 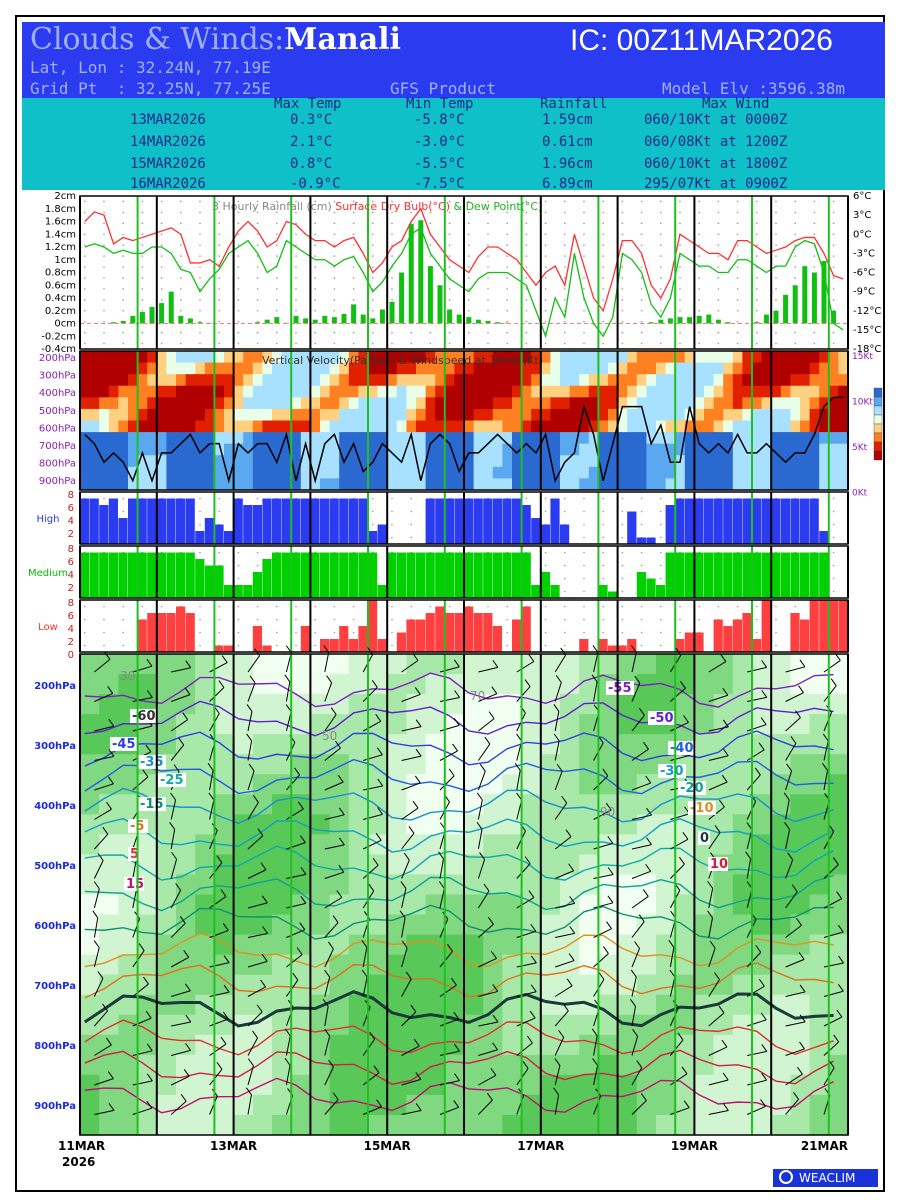 I want to click on y-tick-label: -15°C, so click(x=867, y=330).